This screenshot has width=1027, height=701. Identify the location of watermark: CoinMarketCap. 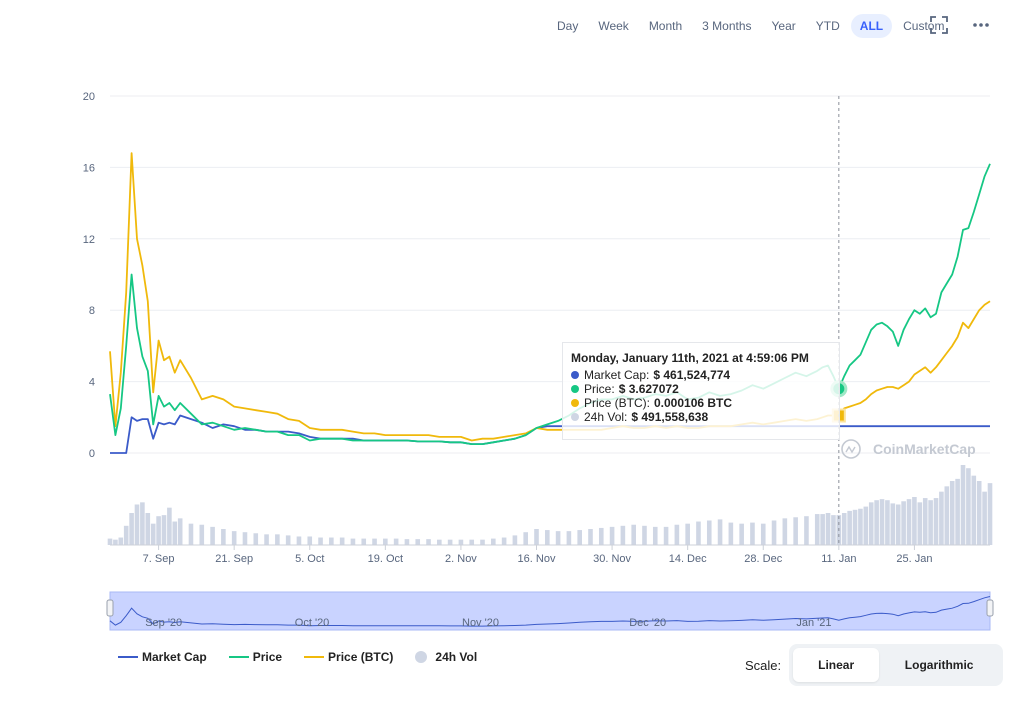
(908, 449).